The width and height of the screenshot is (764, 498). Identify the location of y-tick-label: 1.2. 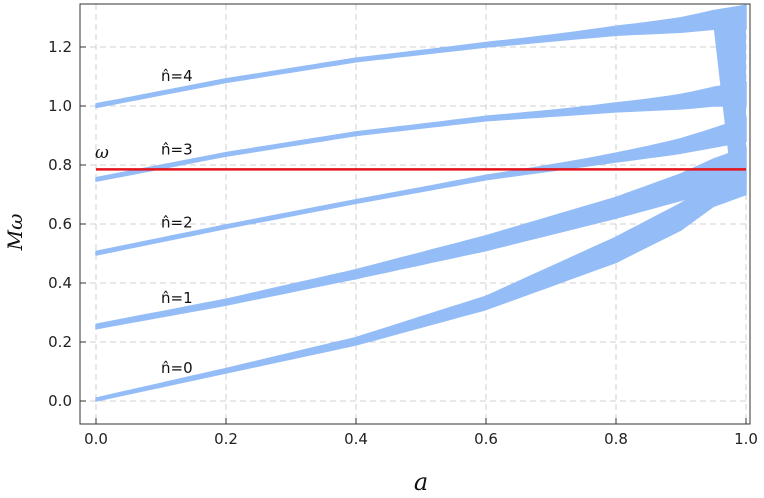
(60, 47).